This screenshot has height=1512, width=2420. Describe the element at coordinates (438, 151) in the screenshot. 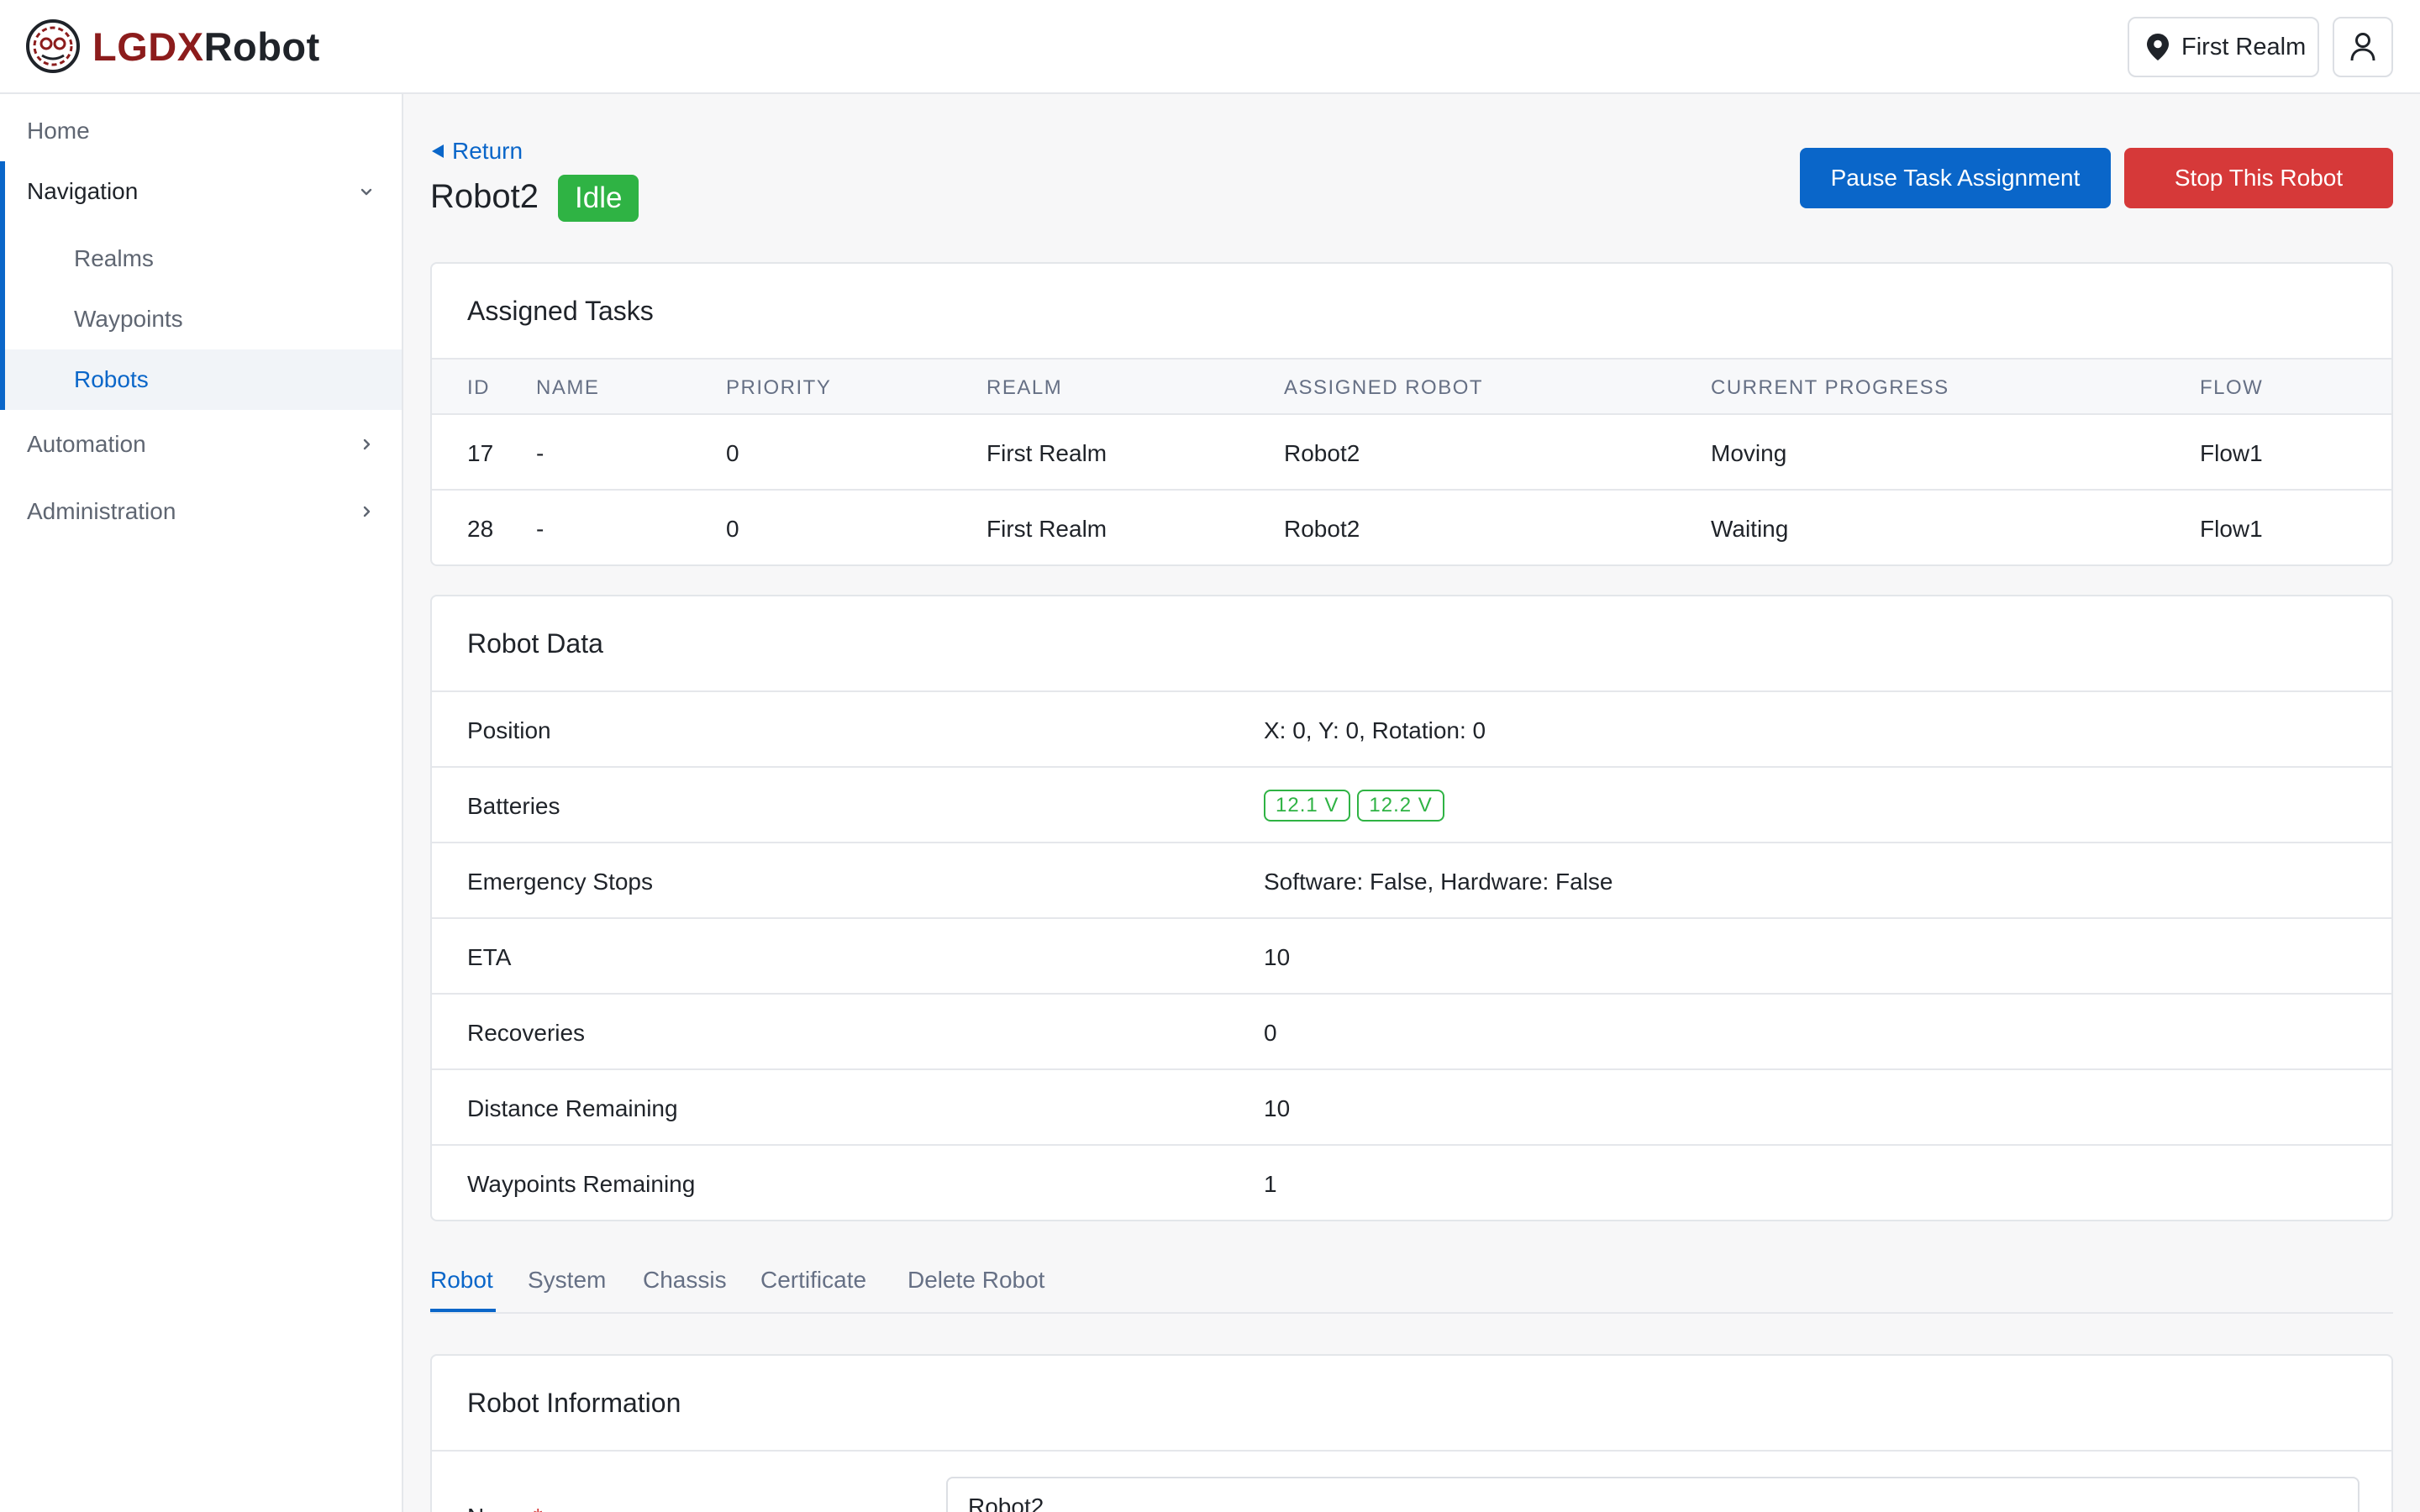

I see `caret-left-icon` at that location.